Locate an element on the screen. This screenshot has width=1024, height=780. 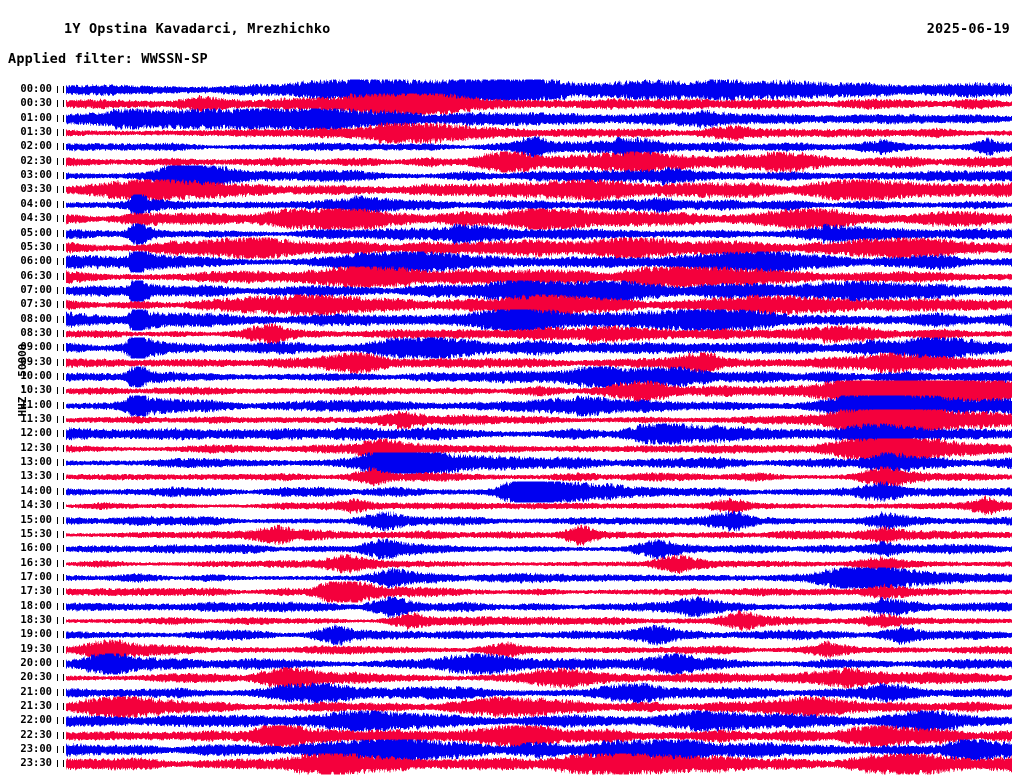
applied-filter-label: Applied filter: WWSSN-SP is located at coordinates (108, 59).